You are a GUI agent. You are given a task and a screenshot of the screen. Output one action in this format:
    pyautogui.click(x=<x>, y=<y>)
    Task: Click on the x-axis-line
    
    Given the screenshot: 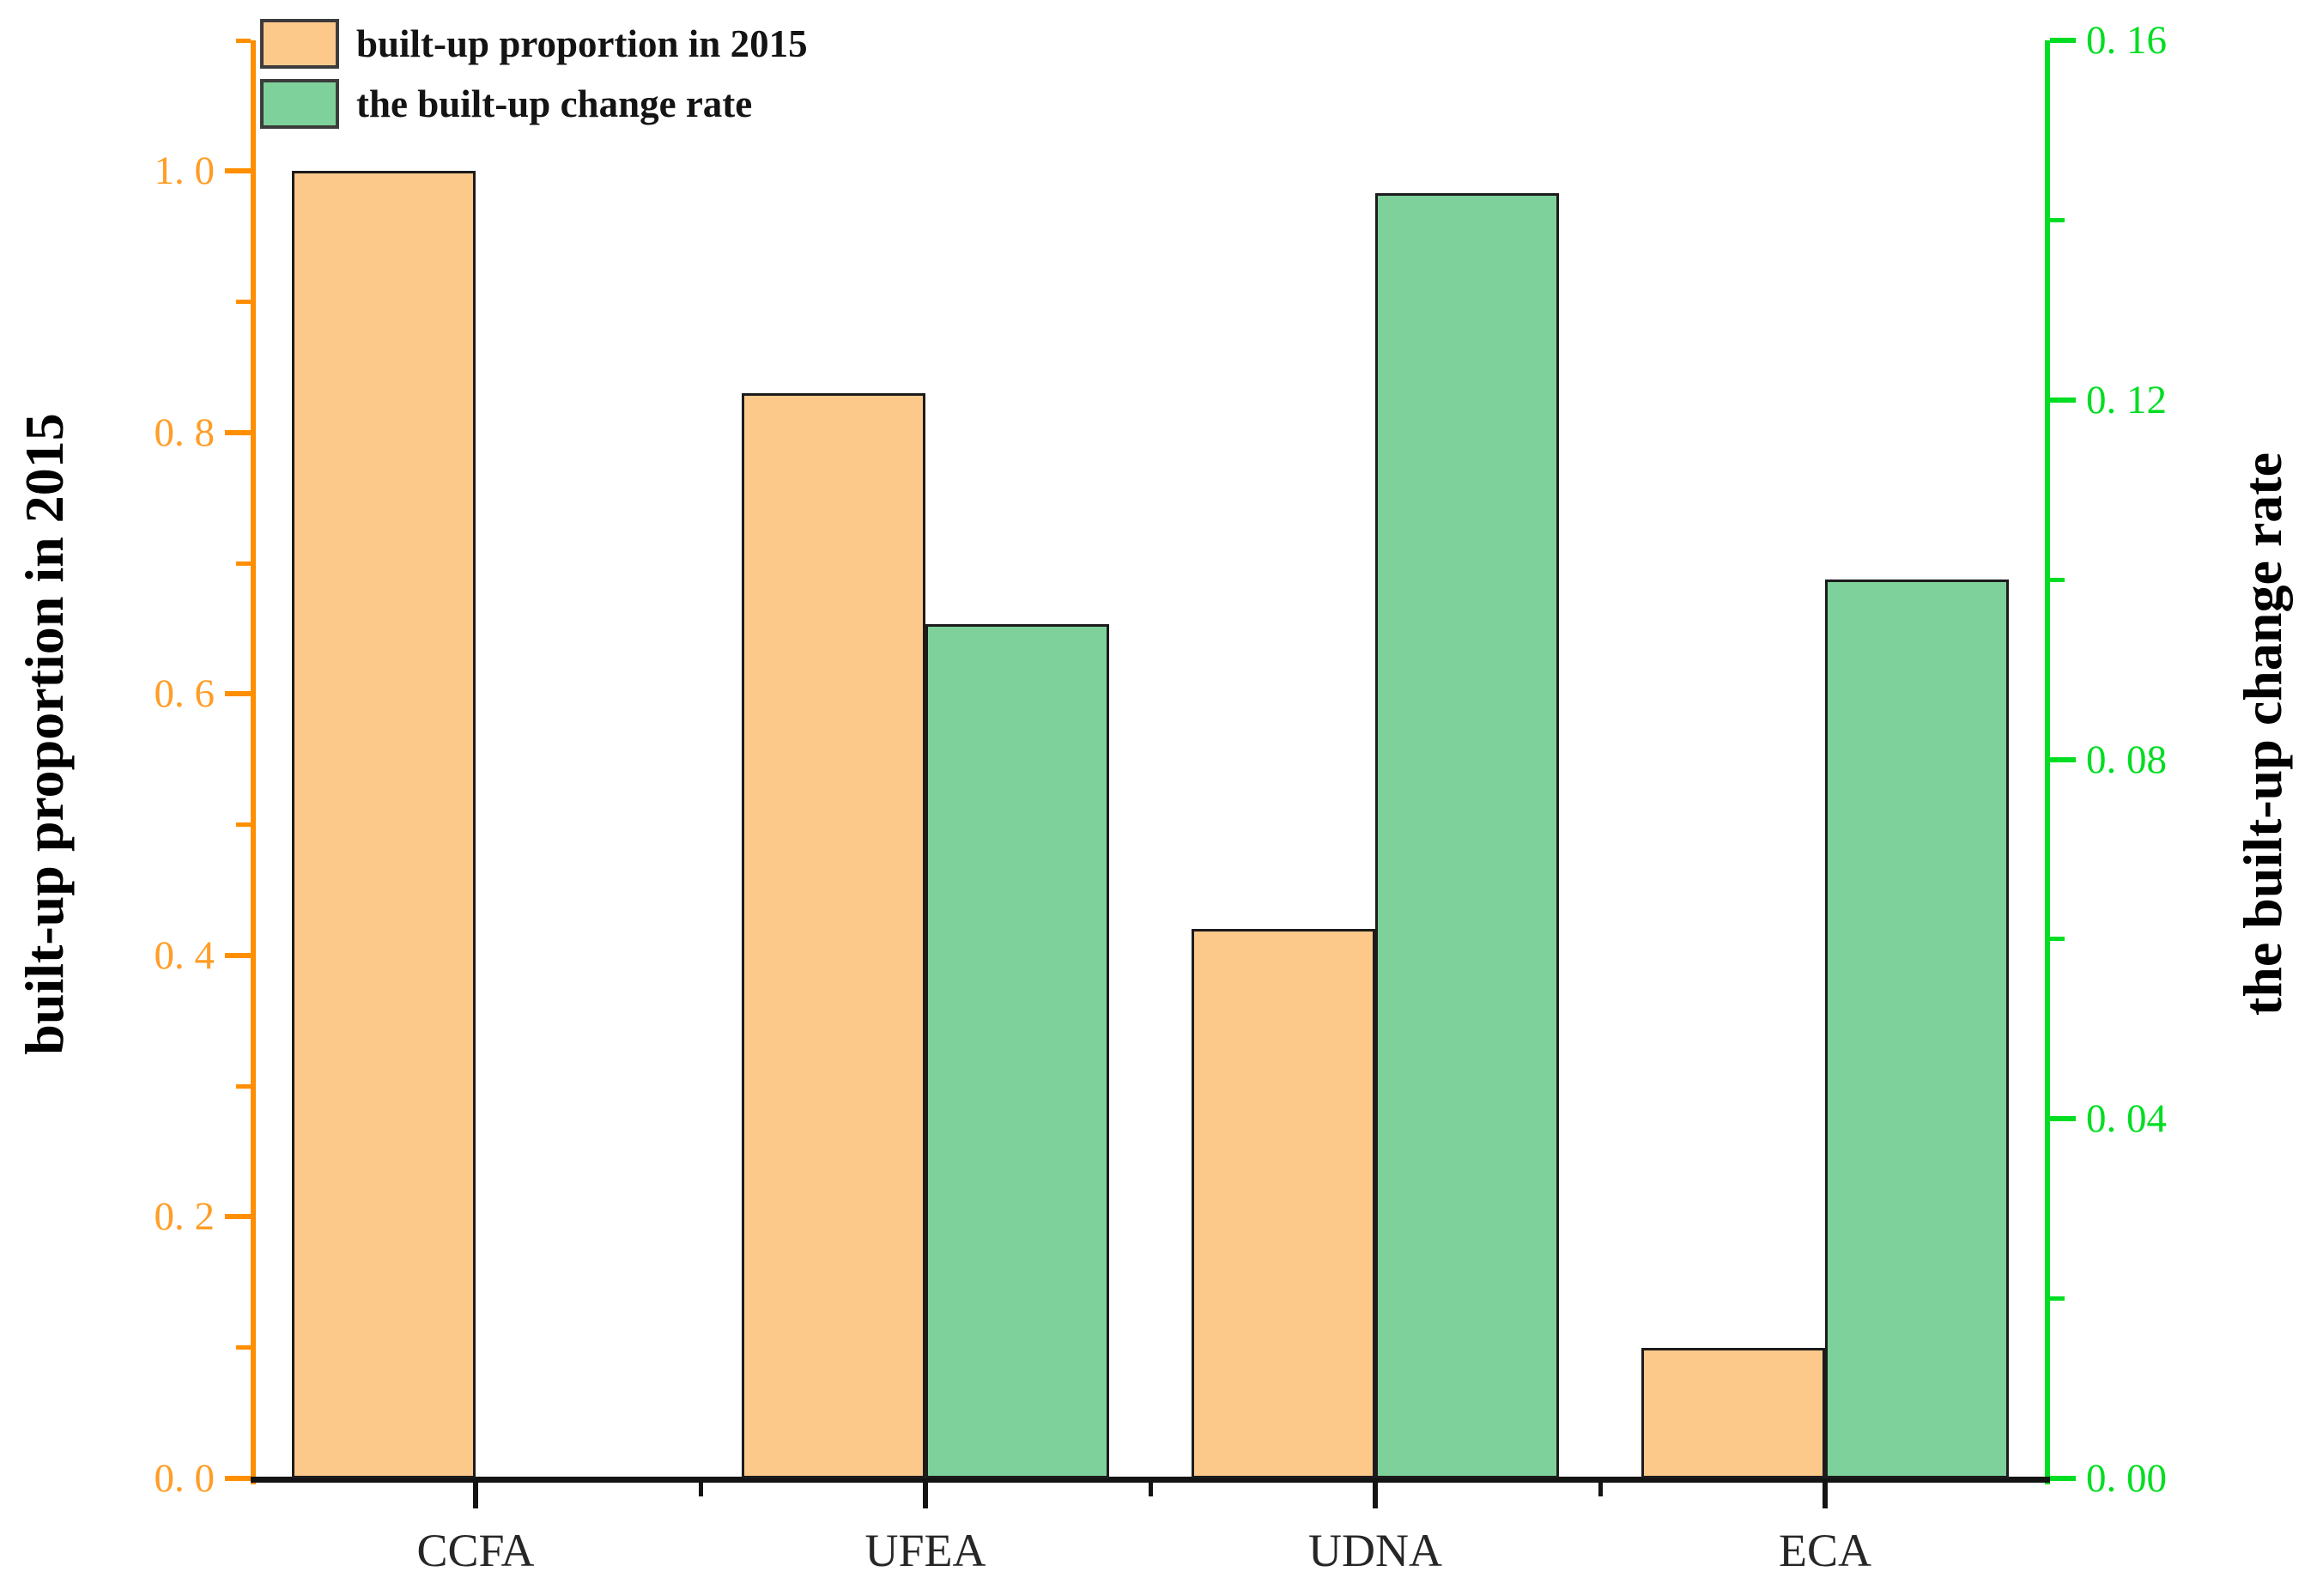 What is the action you would take?
    pyautogui.click(x=1150, y=1480)
    